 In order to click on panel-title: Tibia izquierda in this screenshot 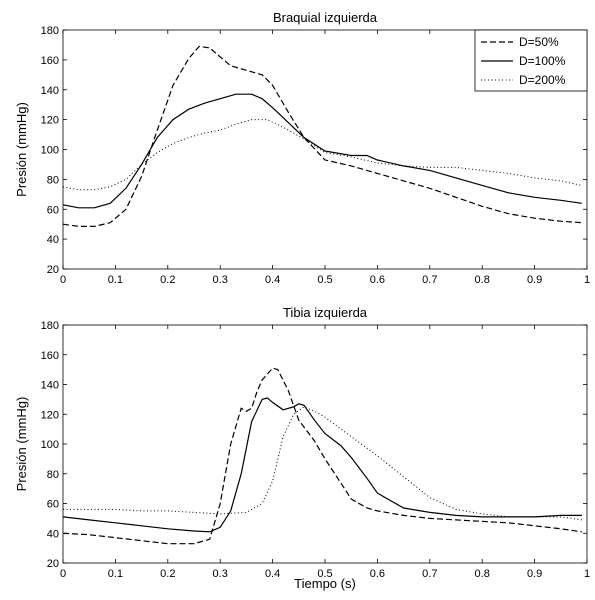, I will do `click(325, 312)`.